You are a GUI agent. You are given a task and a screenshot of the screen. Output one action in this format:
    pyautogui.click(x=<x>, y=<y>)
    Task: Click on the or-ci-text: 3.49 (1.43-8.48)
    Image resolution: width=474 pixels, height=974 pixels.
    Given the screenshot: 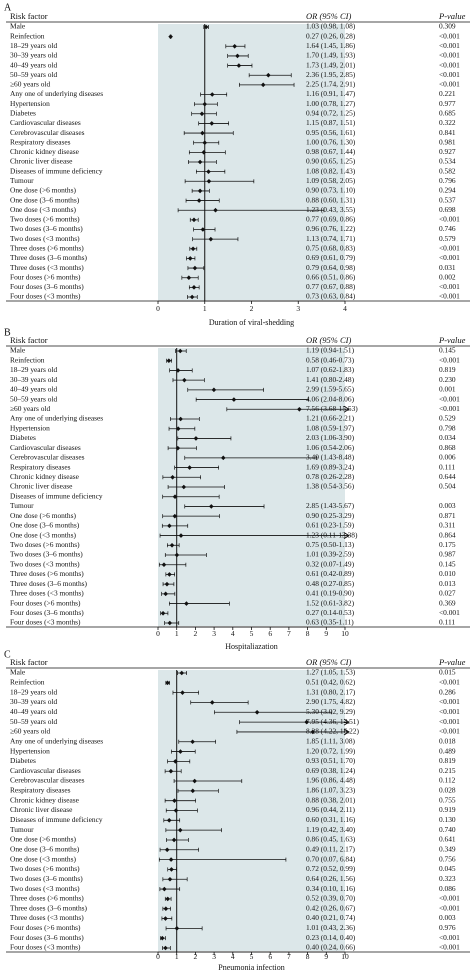 What is the action you would take?
    pyautogui.click(x=330, y=457)
    